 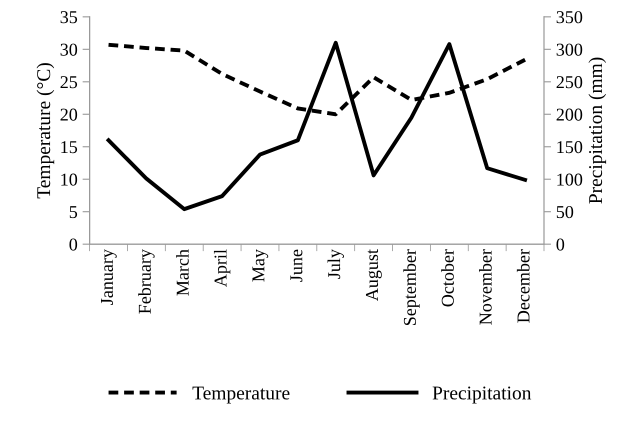 I want to click on y-tick-label: 15, so click(x=69, y=147).